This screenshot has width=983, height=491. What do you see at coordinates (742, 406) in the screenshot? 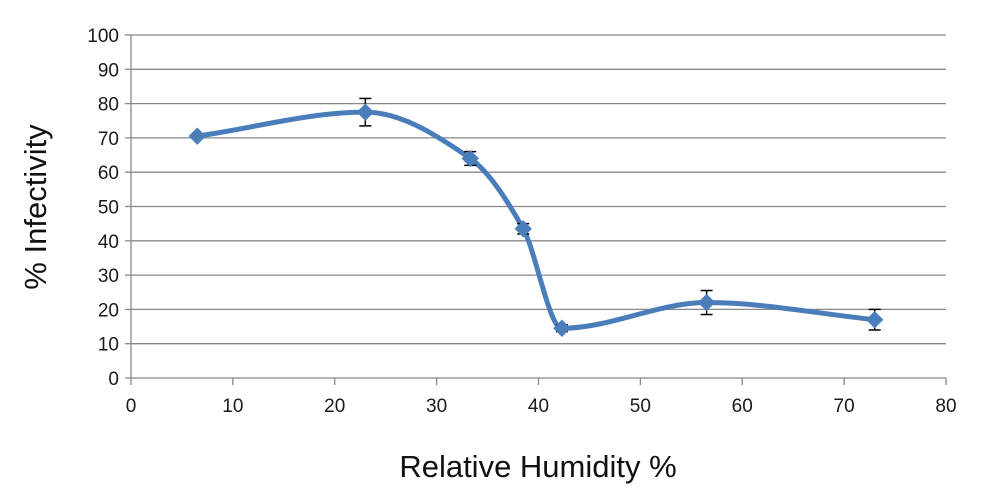
I see `x-tick-label: 60` at bounding box center [742, 406].